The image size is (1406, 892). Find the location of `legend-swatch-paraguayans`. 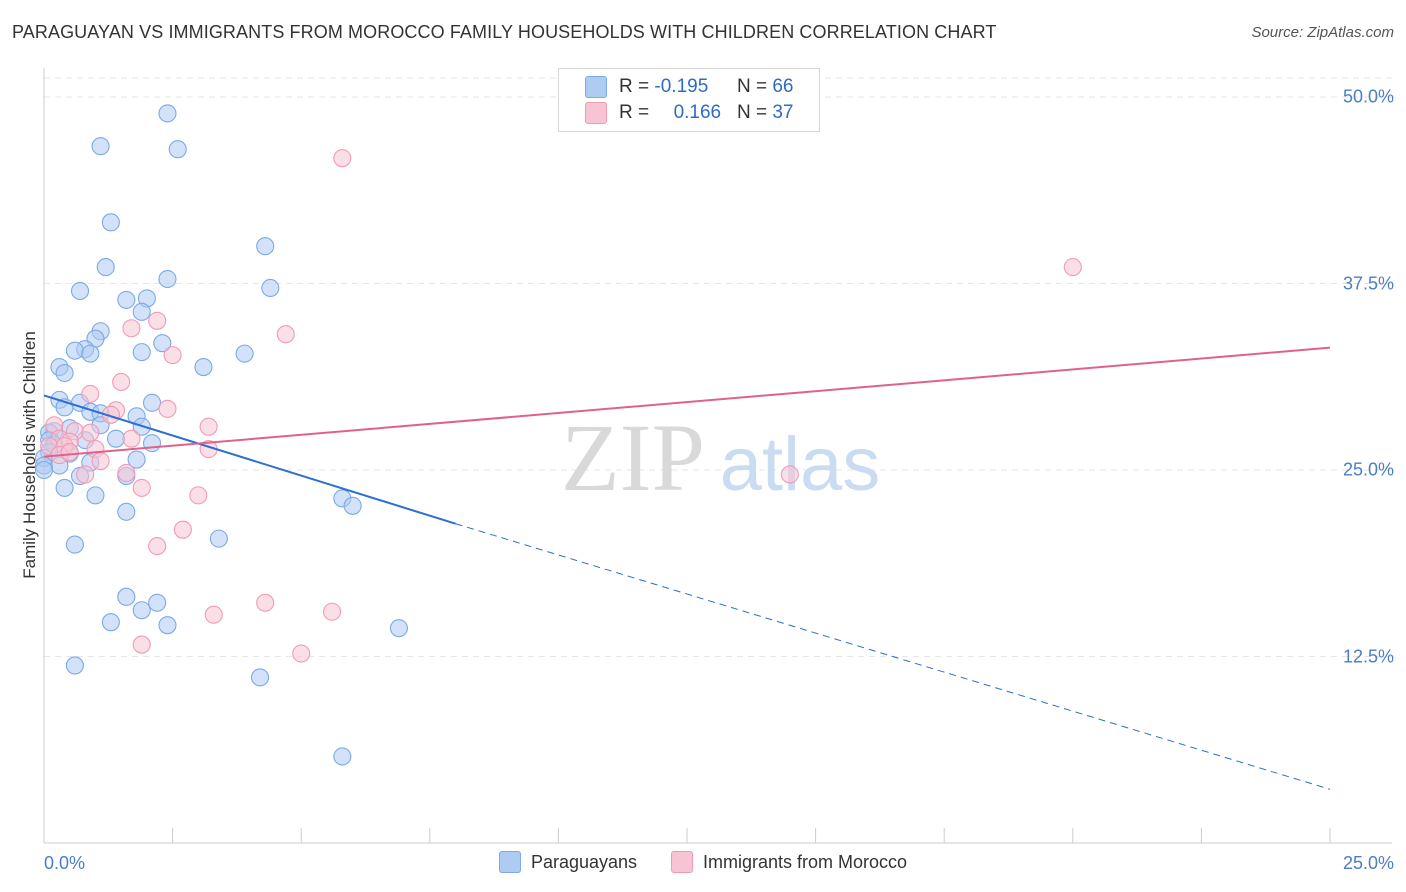

legend-swatch-paraguayans is located at coordinates (509, 862).